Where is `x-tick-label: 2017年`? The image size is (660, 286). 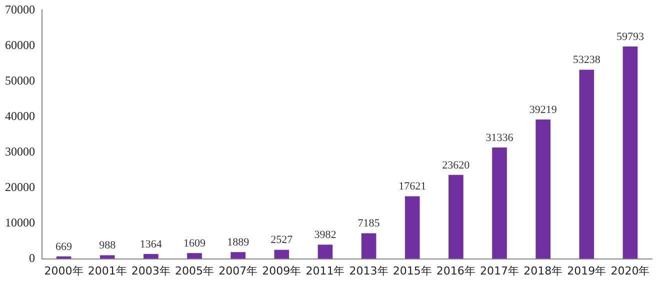
x-tick-label: 2017年 is located at coordinates (499, 271).